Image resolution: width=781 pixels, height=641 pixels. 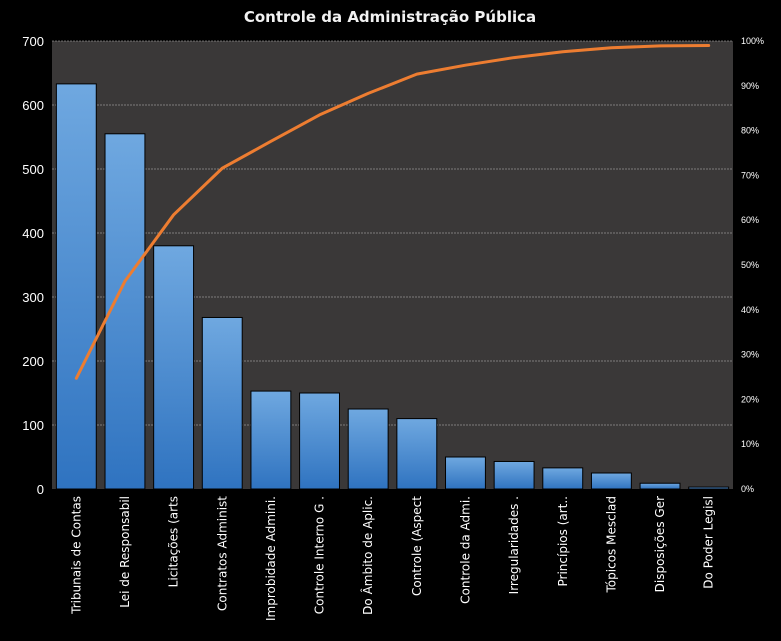 I want to click on y2-tick-label: 80%, so click(x=750, y=131).